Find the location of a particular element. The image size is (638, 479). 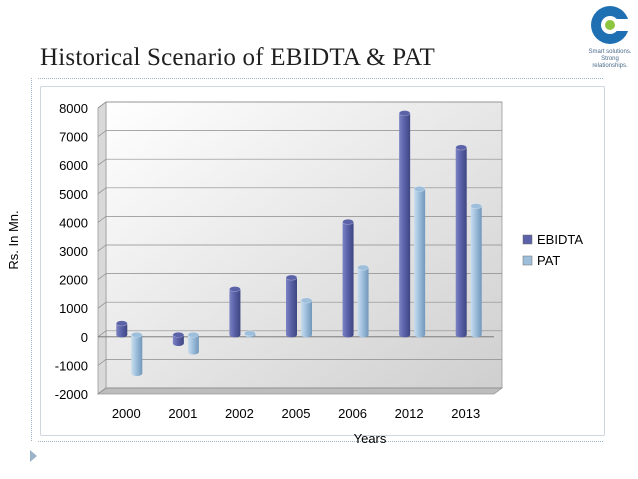

legend-swatch-pat is located at coordinates (527, 260).